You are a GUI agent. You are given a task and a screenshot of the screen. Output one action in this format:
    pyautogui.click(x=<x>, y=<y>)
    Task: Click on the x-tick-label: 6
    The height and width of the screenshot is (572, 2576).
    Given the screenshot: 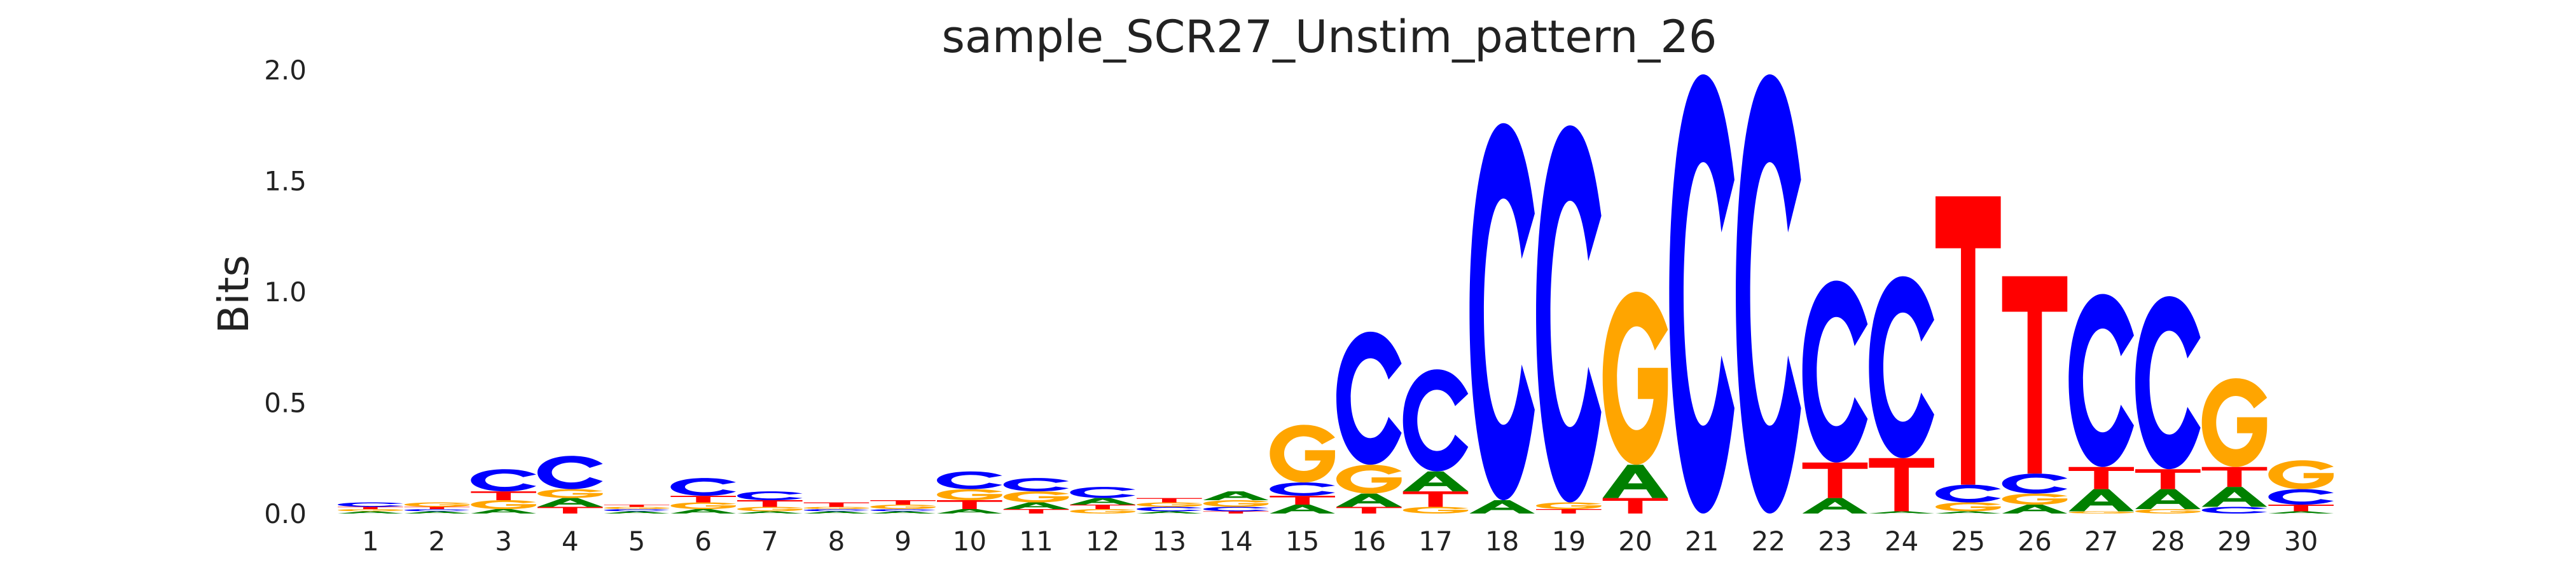 What is the action you would take?
    pyautogui.click(x=703, y=541)
    